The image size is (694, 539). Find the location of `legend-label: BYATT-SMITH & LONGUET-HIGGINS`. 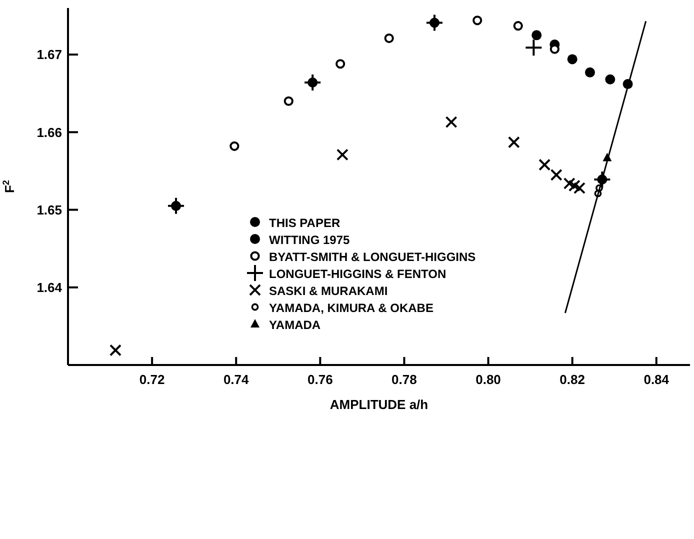

legend-label: BYATT-SMITH & LONGUET-HIGGINS is located at coordinates (372, 257).